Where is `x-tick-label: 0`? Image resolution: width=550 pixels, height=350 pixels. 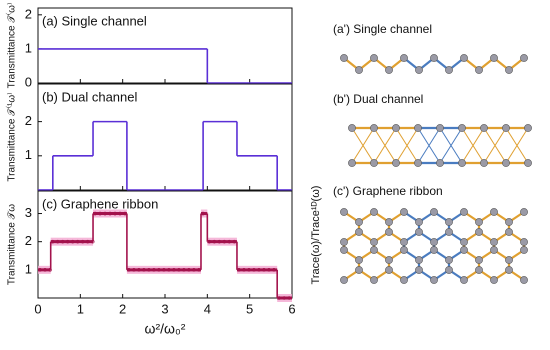 x-tick-label: 0 is located at coordinates (37, 308).